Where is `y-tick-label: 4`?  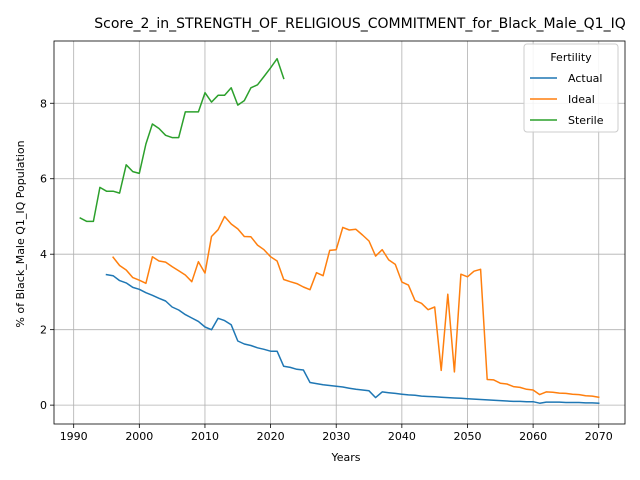
y-tick-label: 4 is located at coordinates (43, 254).